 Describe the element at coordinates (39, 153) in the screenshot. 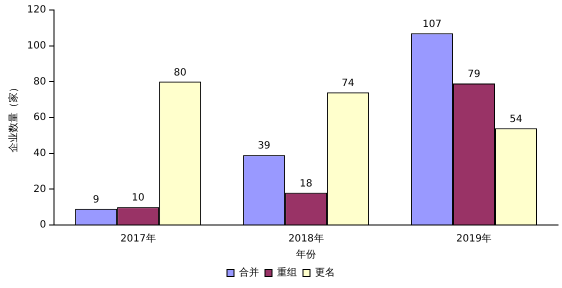

I see `y-tick-label: 40` at that location.